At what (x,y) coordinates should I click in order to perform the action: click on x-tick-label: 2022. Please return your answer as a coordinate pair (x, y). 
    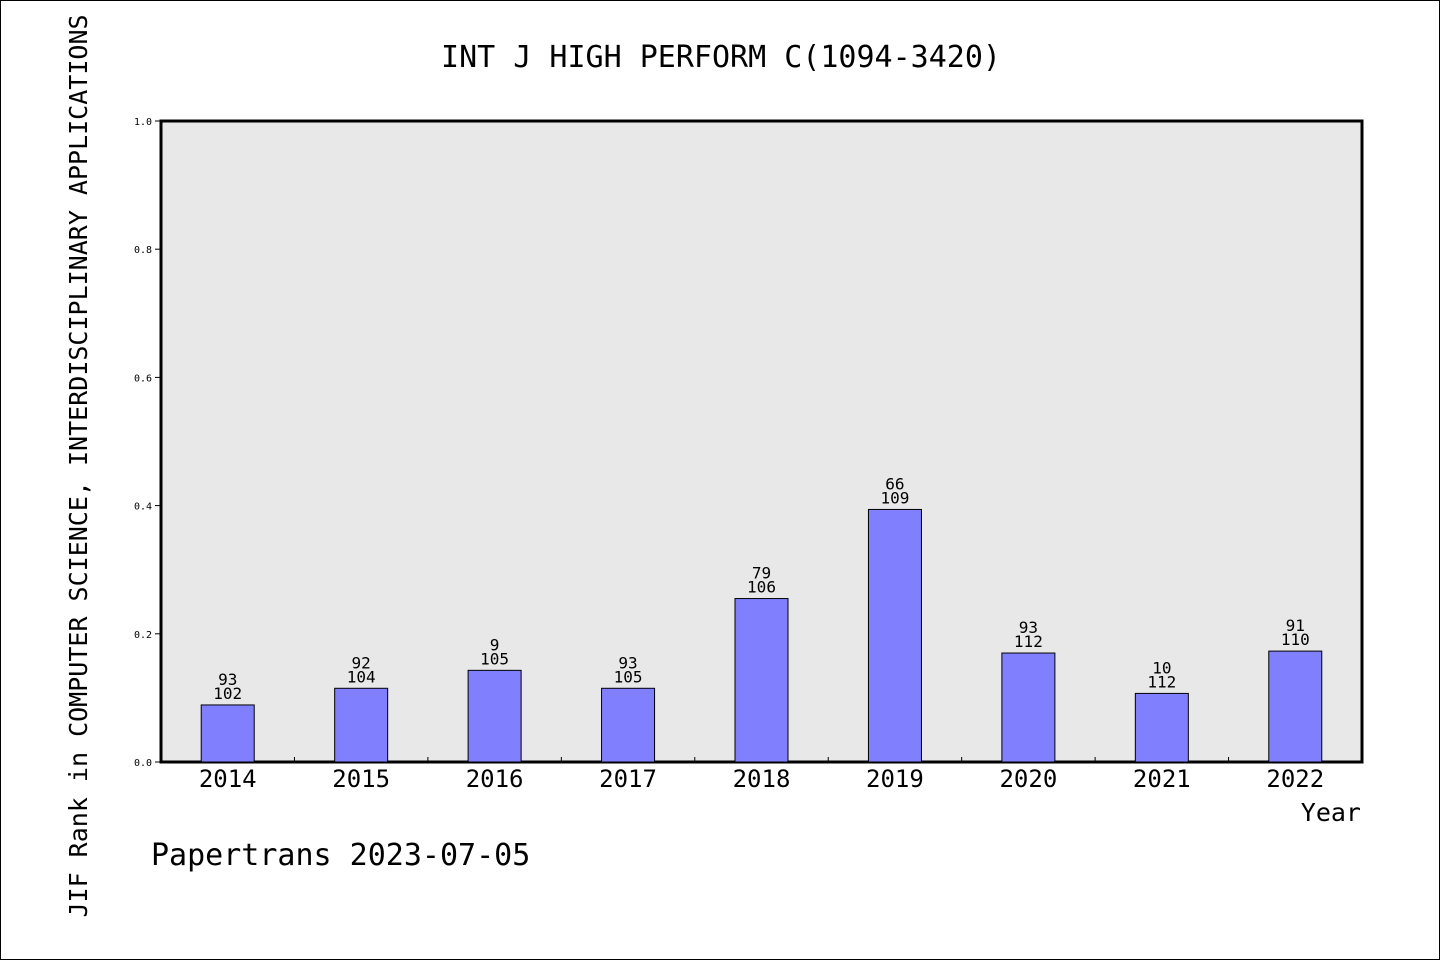
    Looking at the image, I should click on (1295, 779).